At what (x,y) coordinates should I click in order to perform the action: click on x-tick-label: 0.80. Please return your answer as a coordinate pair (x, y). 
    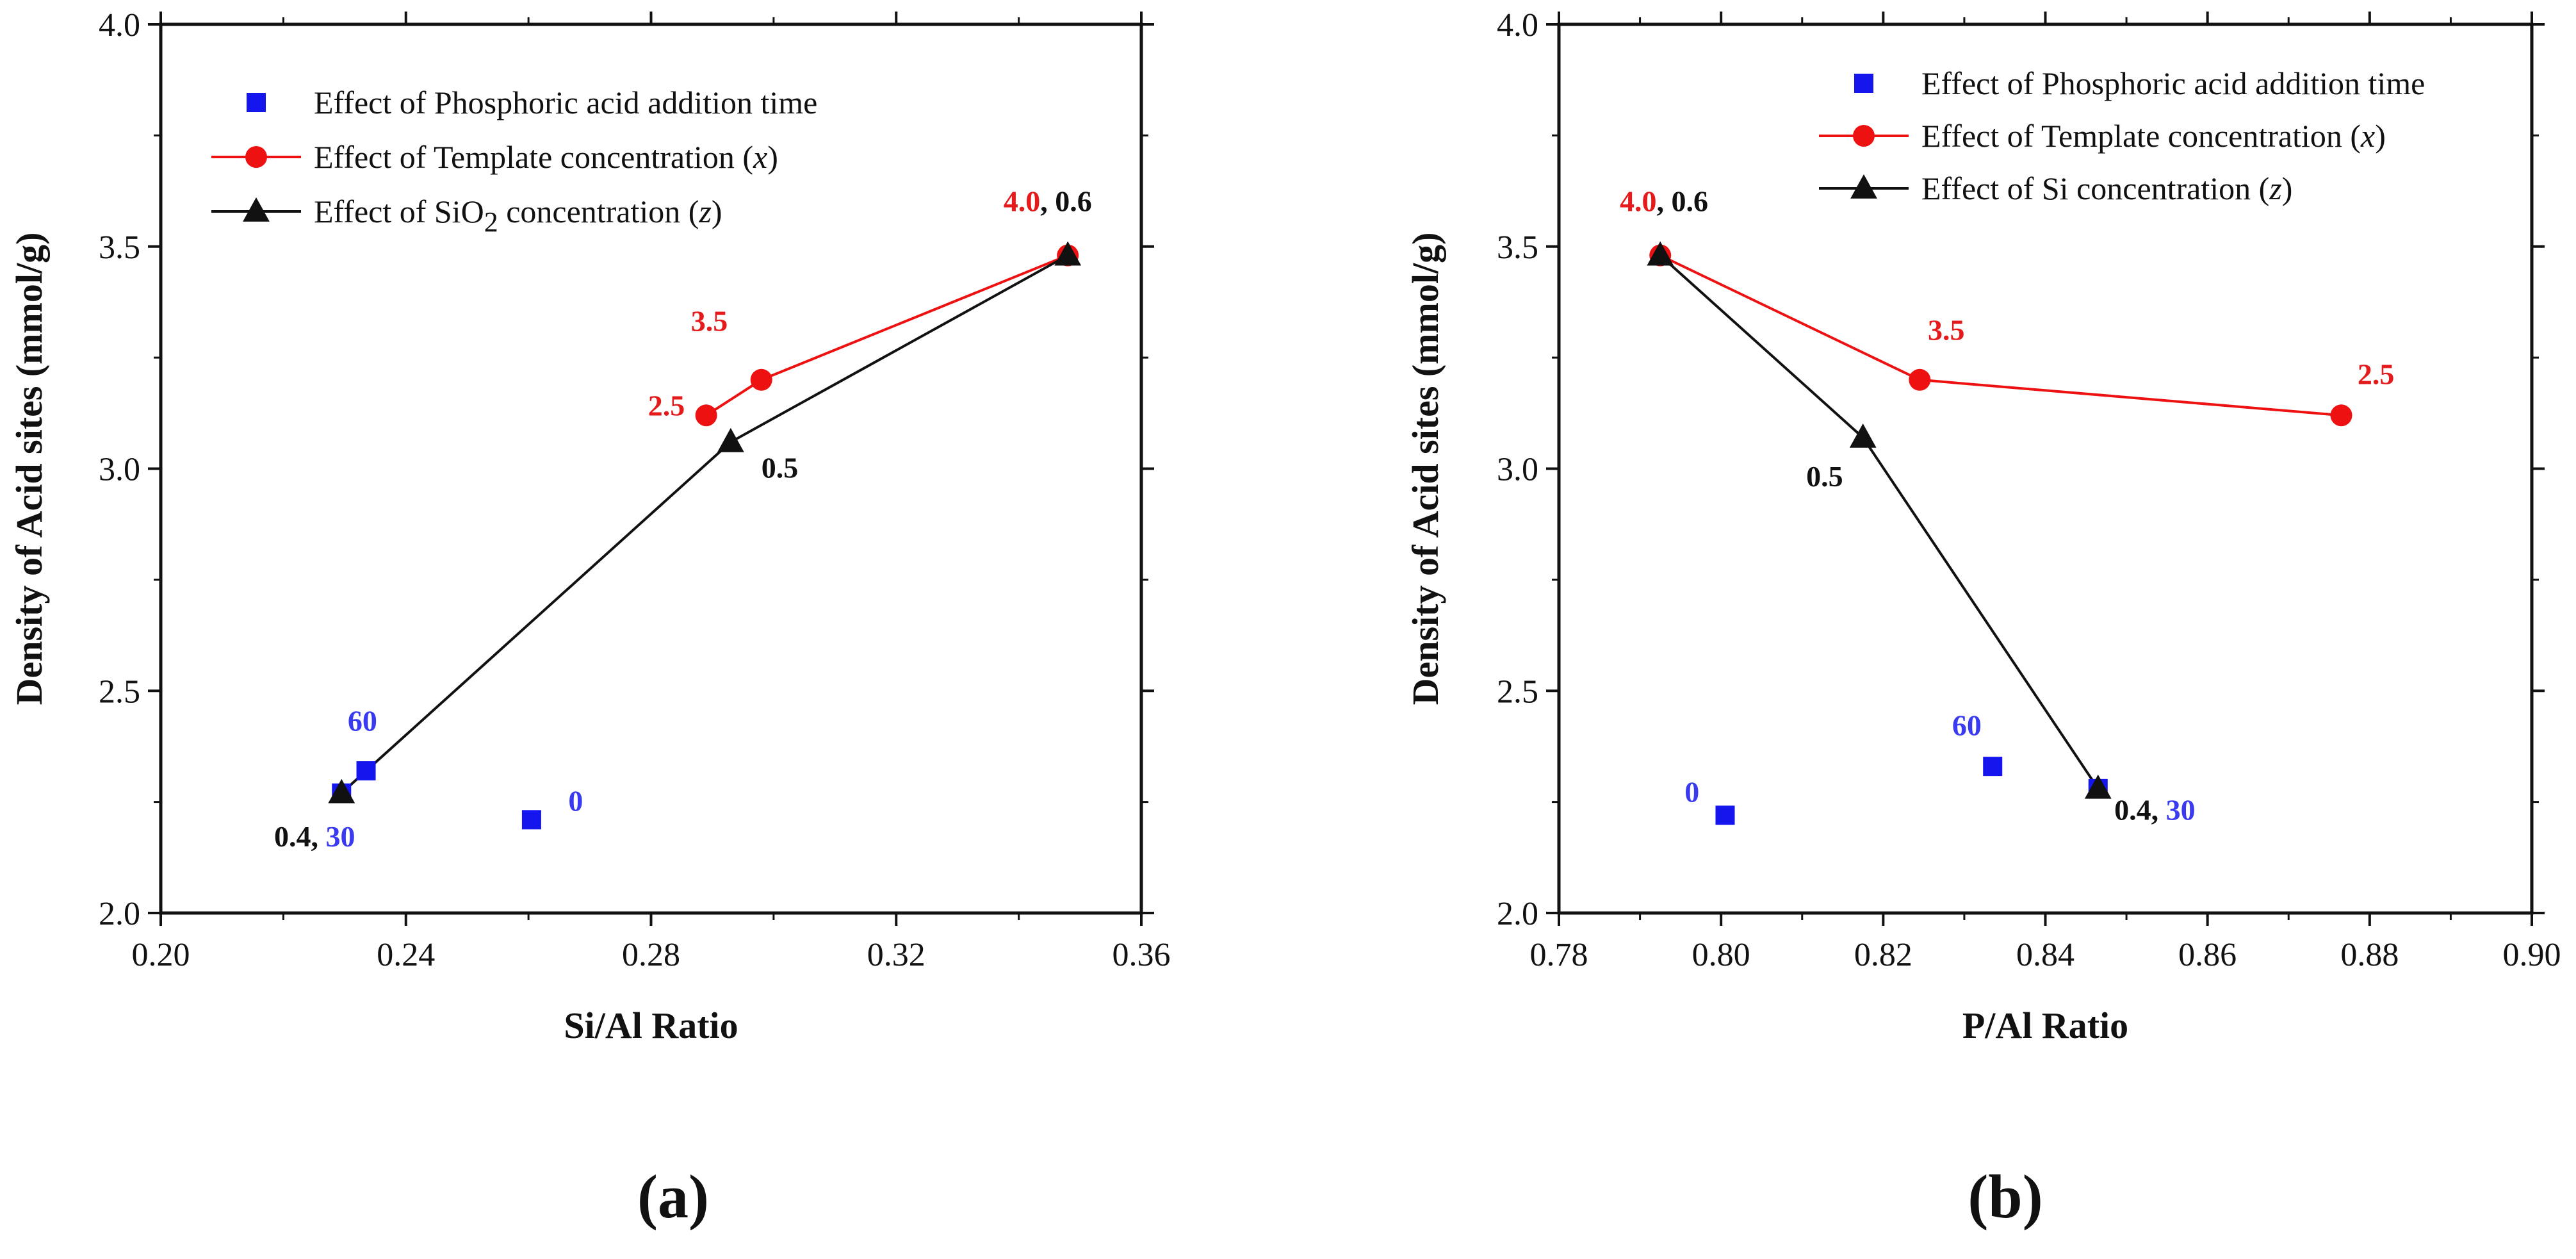
    Looking at the image, I should click on (1721, 955).